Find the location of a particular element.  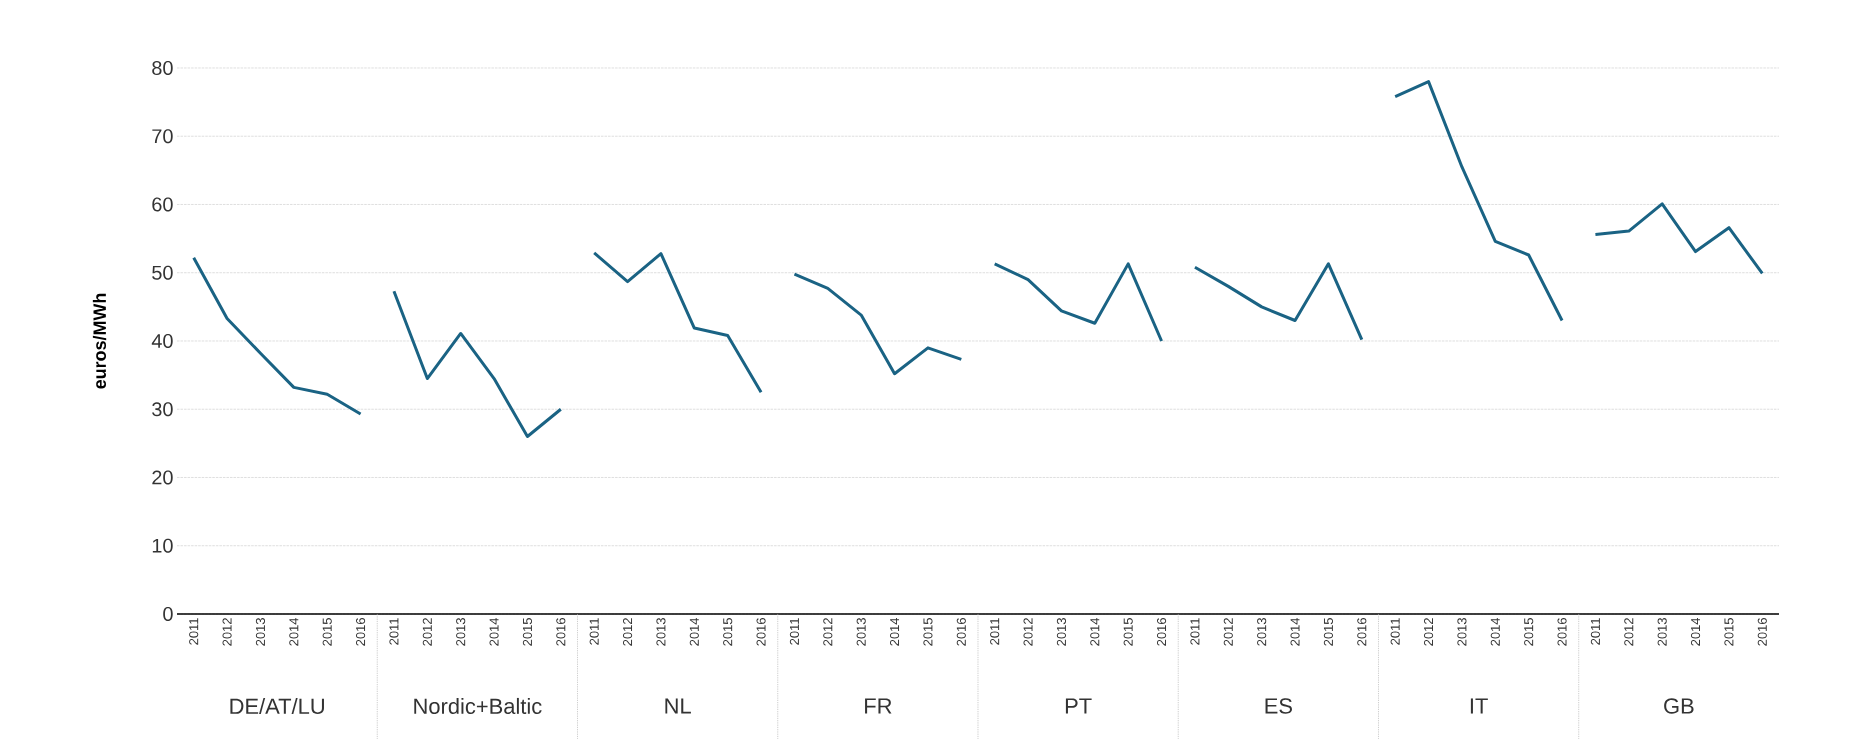

y-tick-label: 10 is located at coordinates (162, 545).